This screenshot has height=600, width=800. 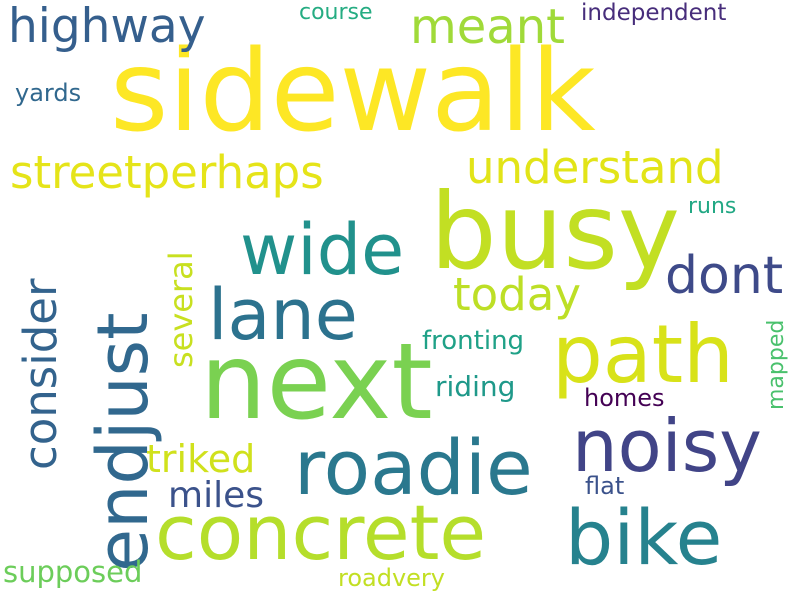 I want to click on word-lane: lane, so click(x=283, y=315).